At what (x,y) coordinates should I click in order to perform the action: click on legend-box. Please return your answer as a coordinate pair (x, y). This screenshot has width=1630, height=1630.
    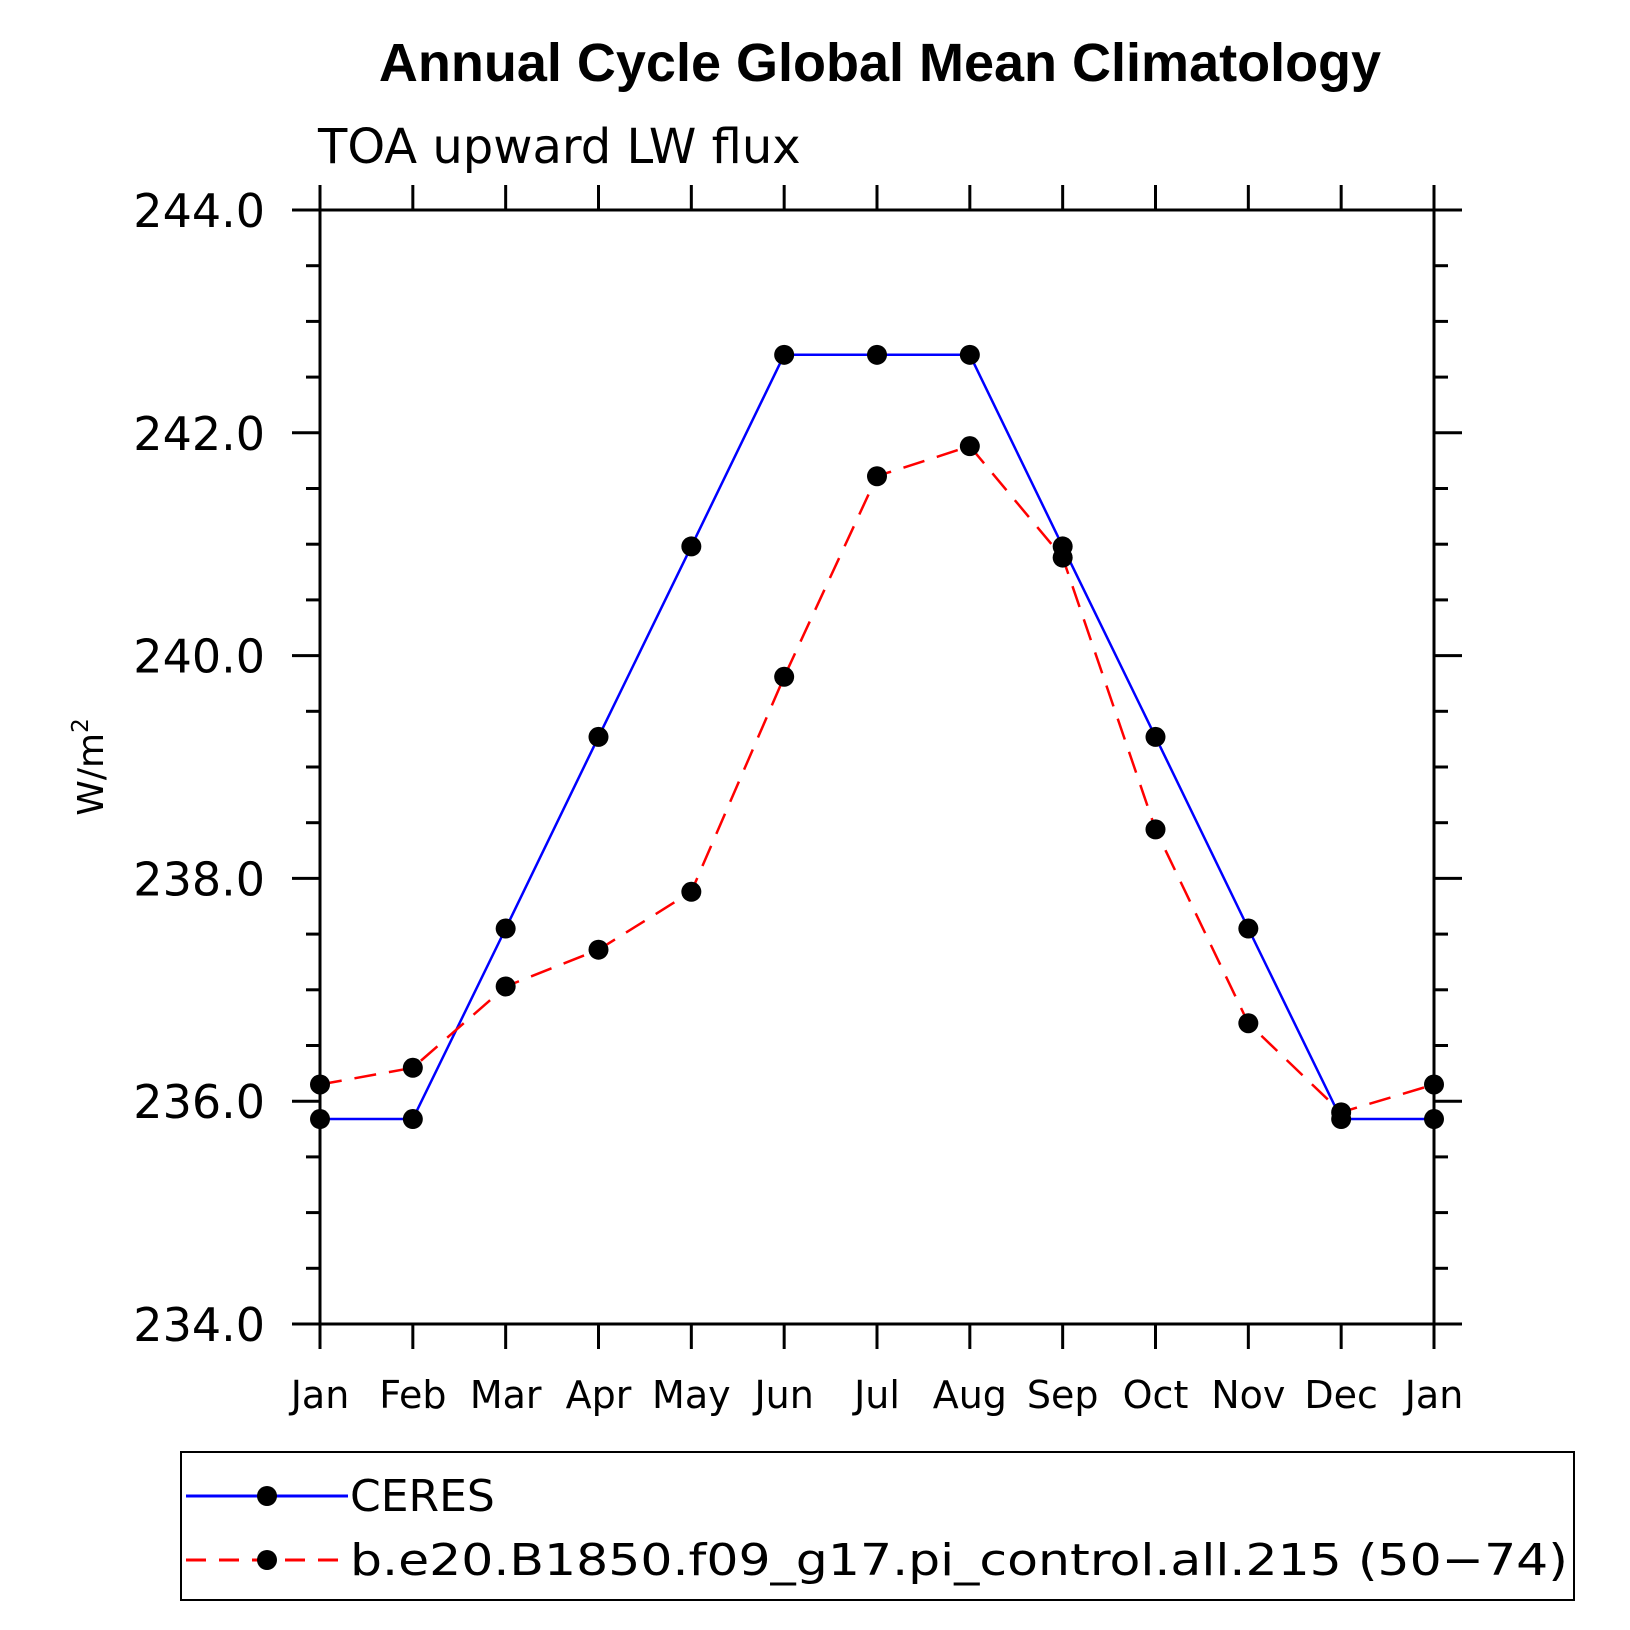
    Looking at the image, I should click on (877, 1526).